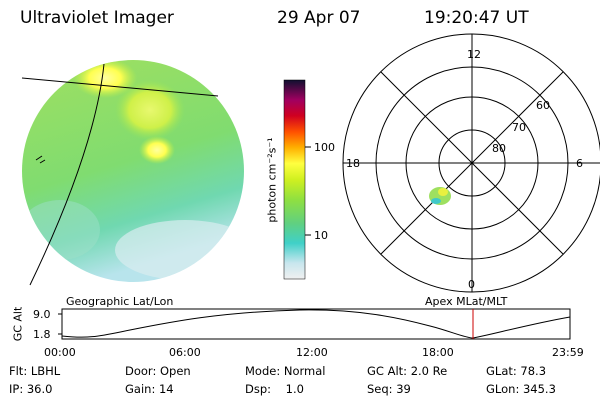 The height and width of the screenshot is (400, 600). What do you see at coordinates (274, 389) in the screenshot?
I see `info-dsp: Dsp: 1.0` at bounding box center [274, 389].